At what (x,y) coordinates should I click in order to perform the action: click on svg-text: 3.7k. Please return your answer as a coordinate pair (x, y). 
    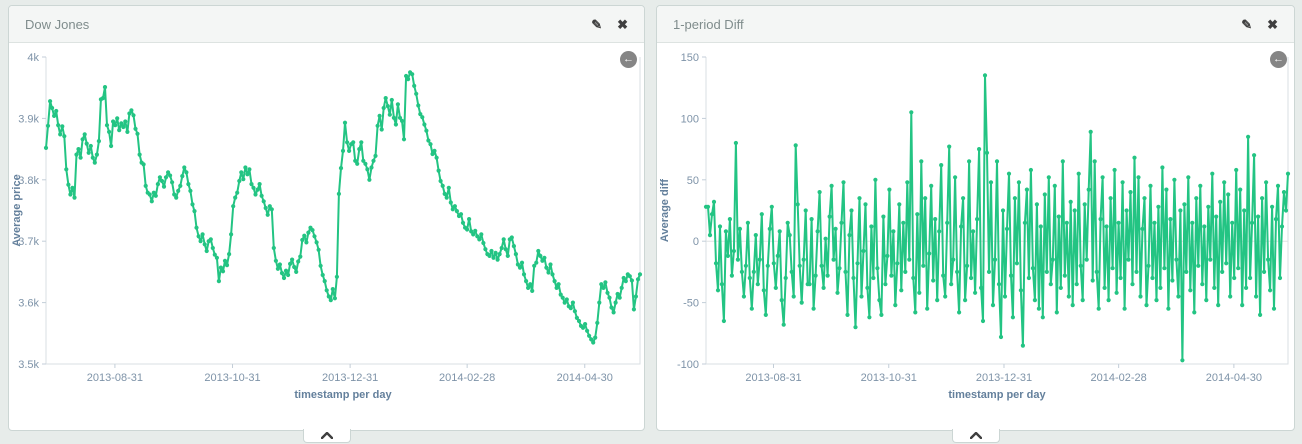
    Looking at the image, I should click on (28, 242).